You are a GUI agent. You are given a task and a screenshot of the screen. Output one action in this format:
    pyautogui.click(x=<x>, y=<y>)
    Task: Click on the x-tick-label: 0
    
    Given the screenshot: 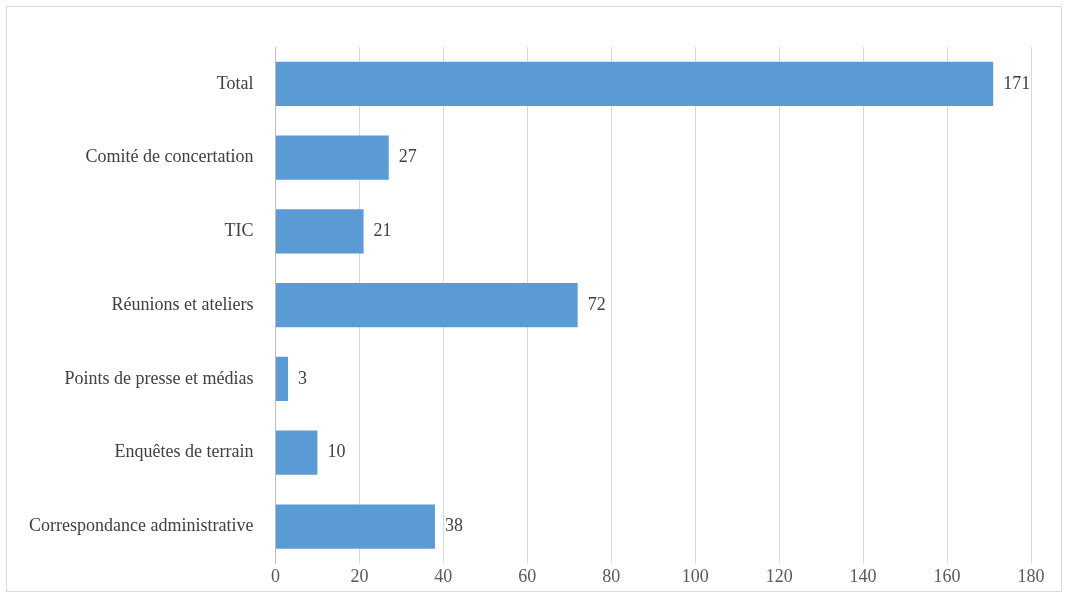 What is the action you would take?
    pyautogui.click(x=275, y=575)
    